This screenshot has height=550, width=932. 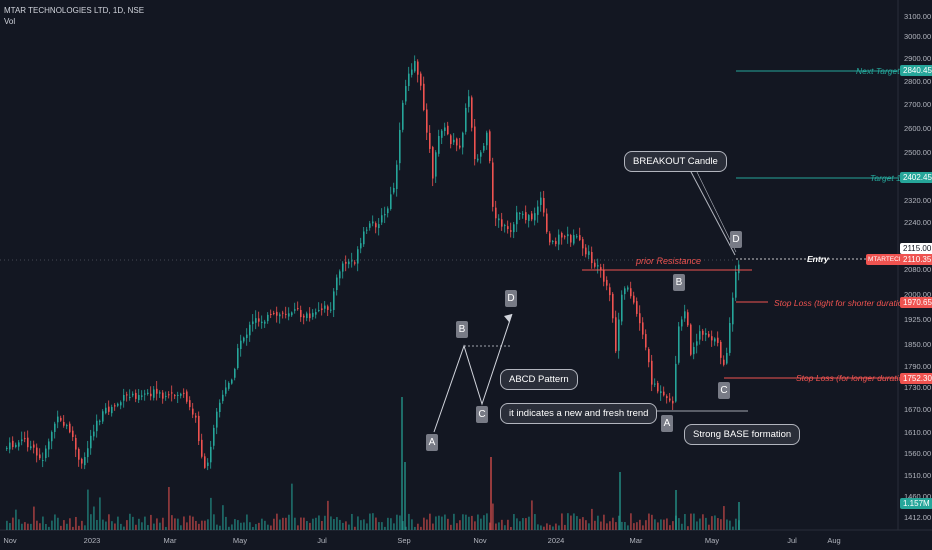 I want to click on time-tick-label: Aug, so click(x=833, y=540).